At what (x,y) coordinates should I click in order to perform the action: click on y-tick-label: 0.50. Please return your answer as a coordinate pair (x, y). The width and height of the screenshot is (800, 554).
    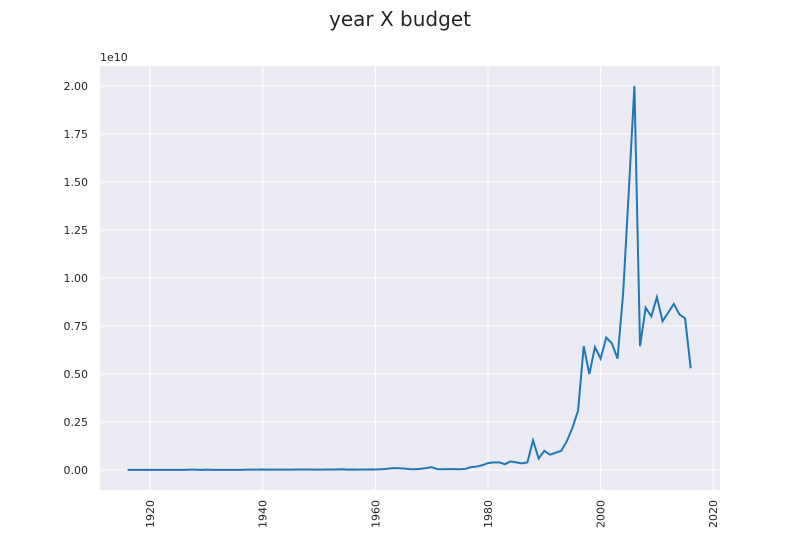
    Looking at the image, I should click on (76, 374).